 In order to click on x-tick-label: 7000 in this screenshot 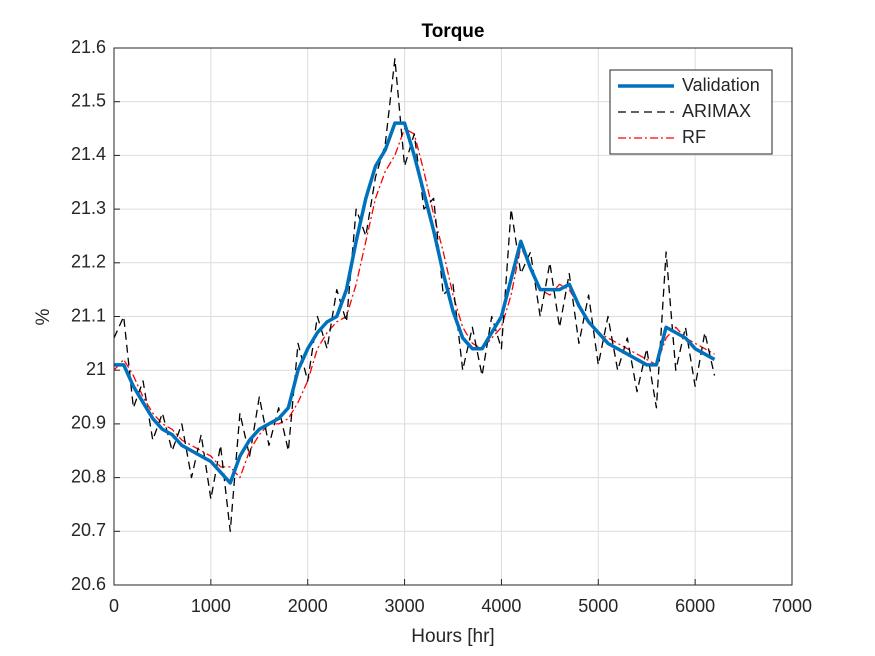, I will do `click(792, 606)`.